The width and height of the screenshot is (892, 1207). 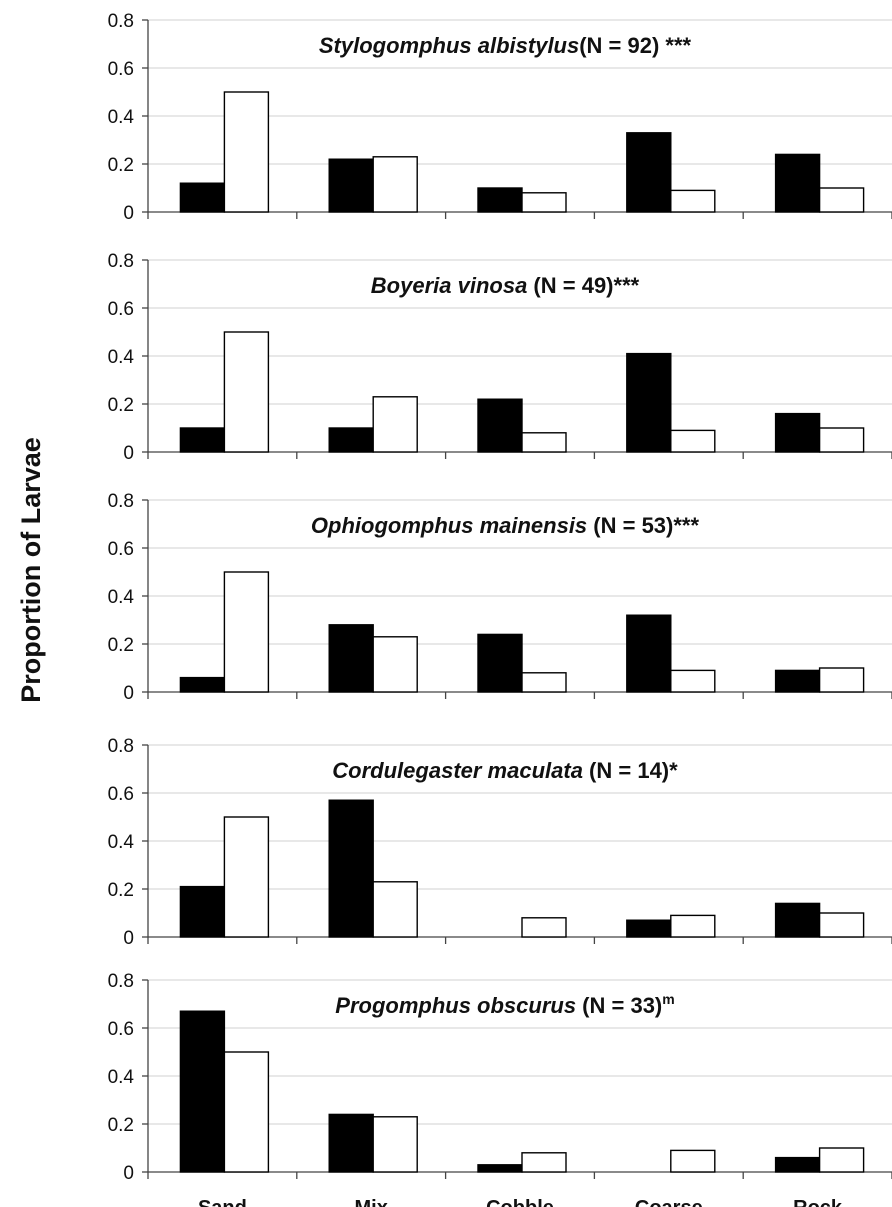 I want to click on sample-size: (N = 33), so click(x=619, y=1005).